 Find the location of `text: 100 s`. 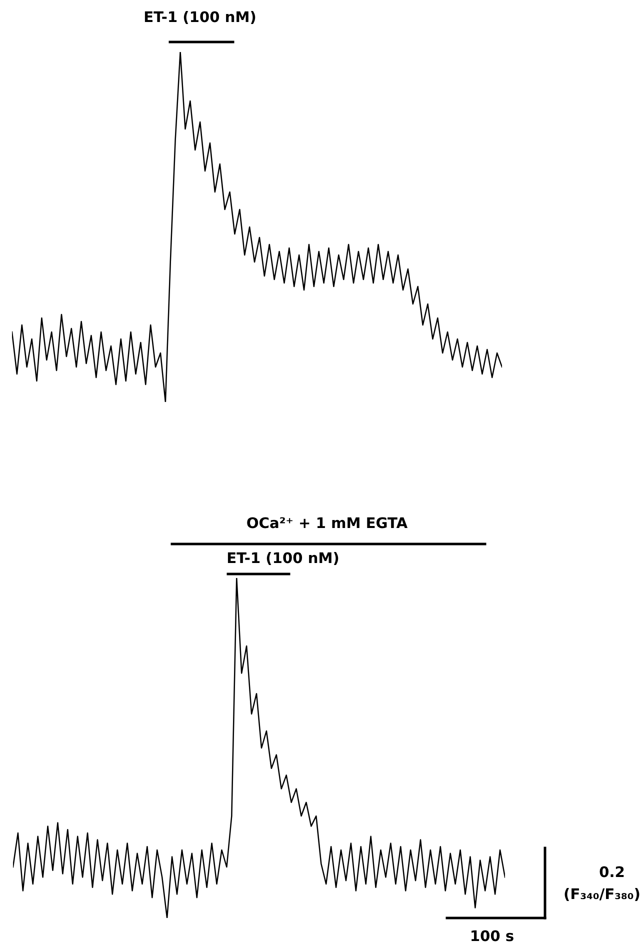

text: 100 s is located at coordinates (493, 936).